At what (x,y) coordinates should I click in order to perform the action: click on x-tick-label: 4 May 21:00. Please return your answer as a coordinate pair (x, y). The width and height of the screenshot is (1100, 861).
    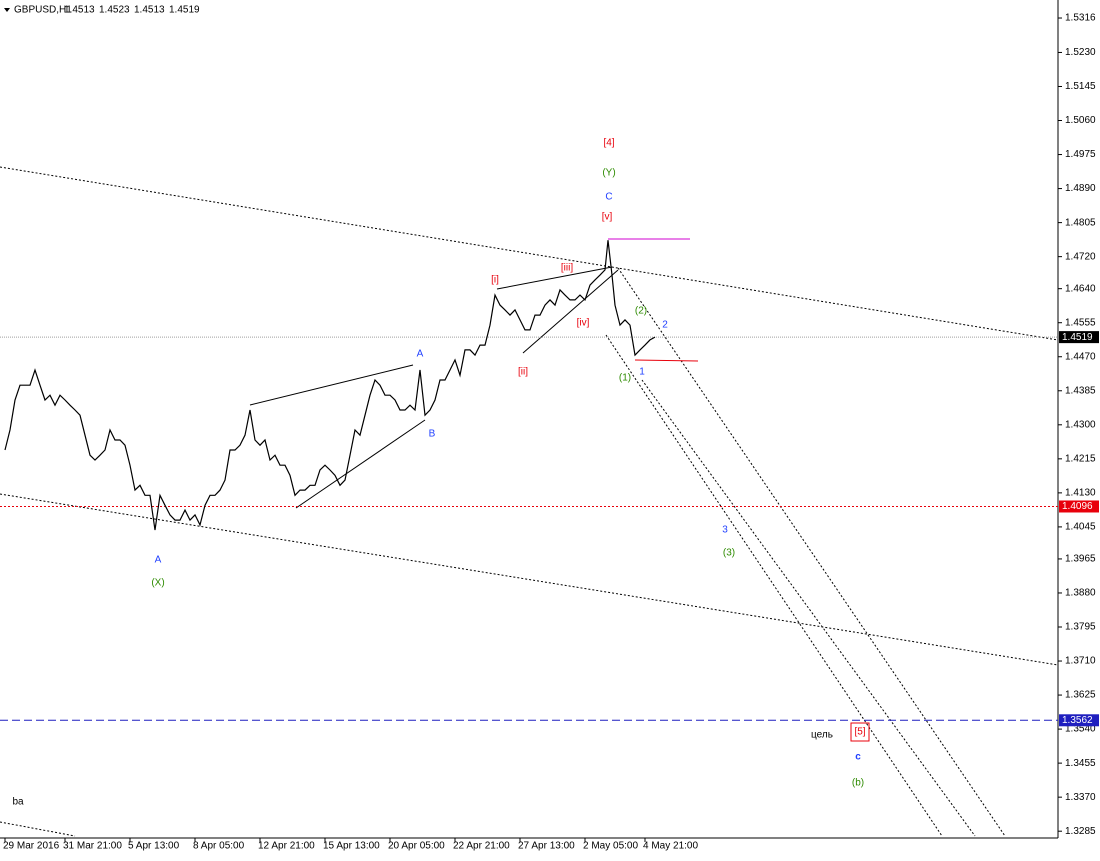
    Looking at the image, I should click on (670, 846).